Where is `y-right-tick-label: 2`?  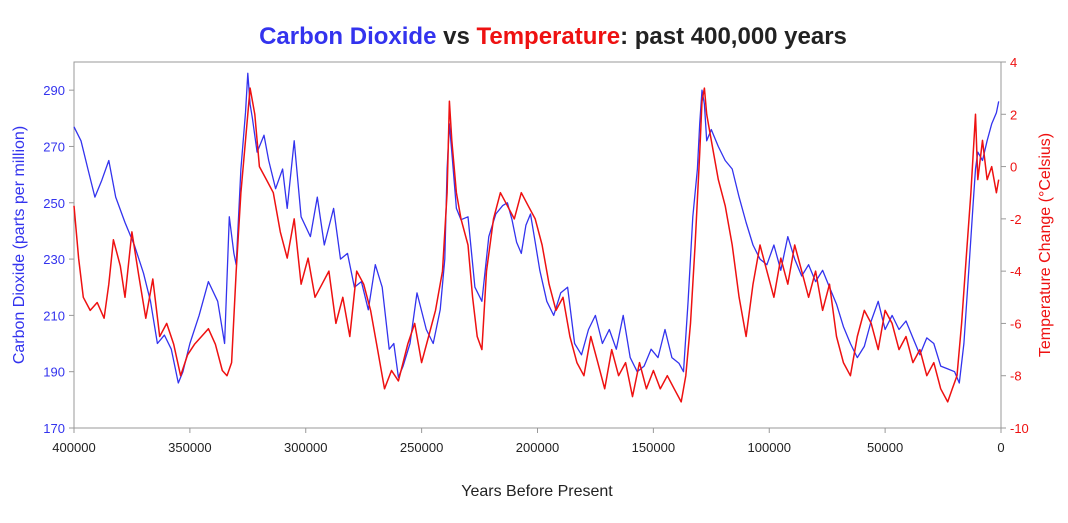
y-right-tick-label: 2 is located at coordinates (1013, 114).